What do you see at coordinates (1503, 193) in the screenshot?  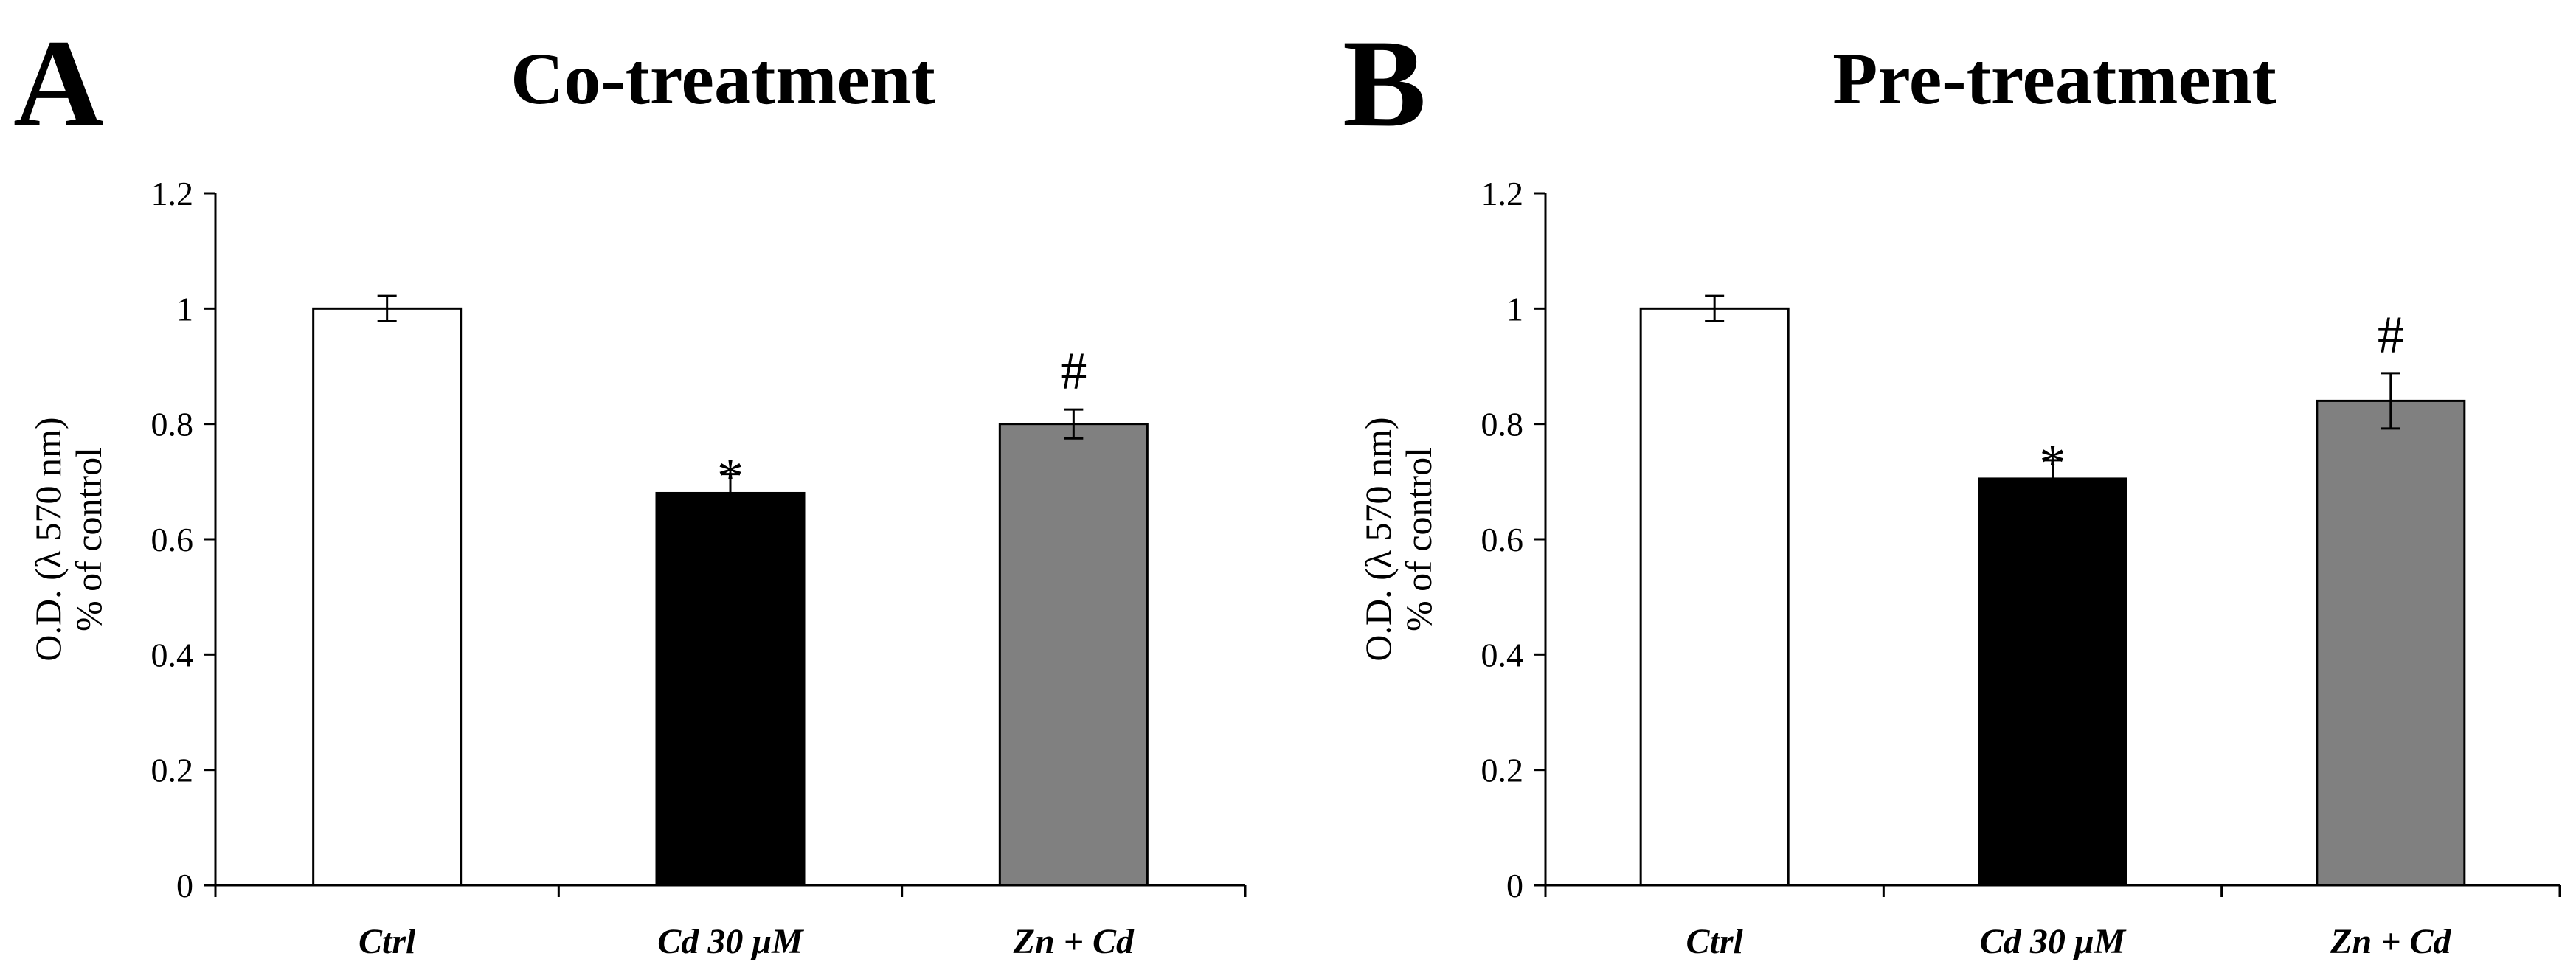 I see `panel-b-y-tick-label: 1.2` at bounding box center [1503, 193].